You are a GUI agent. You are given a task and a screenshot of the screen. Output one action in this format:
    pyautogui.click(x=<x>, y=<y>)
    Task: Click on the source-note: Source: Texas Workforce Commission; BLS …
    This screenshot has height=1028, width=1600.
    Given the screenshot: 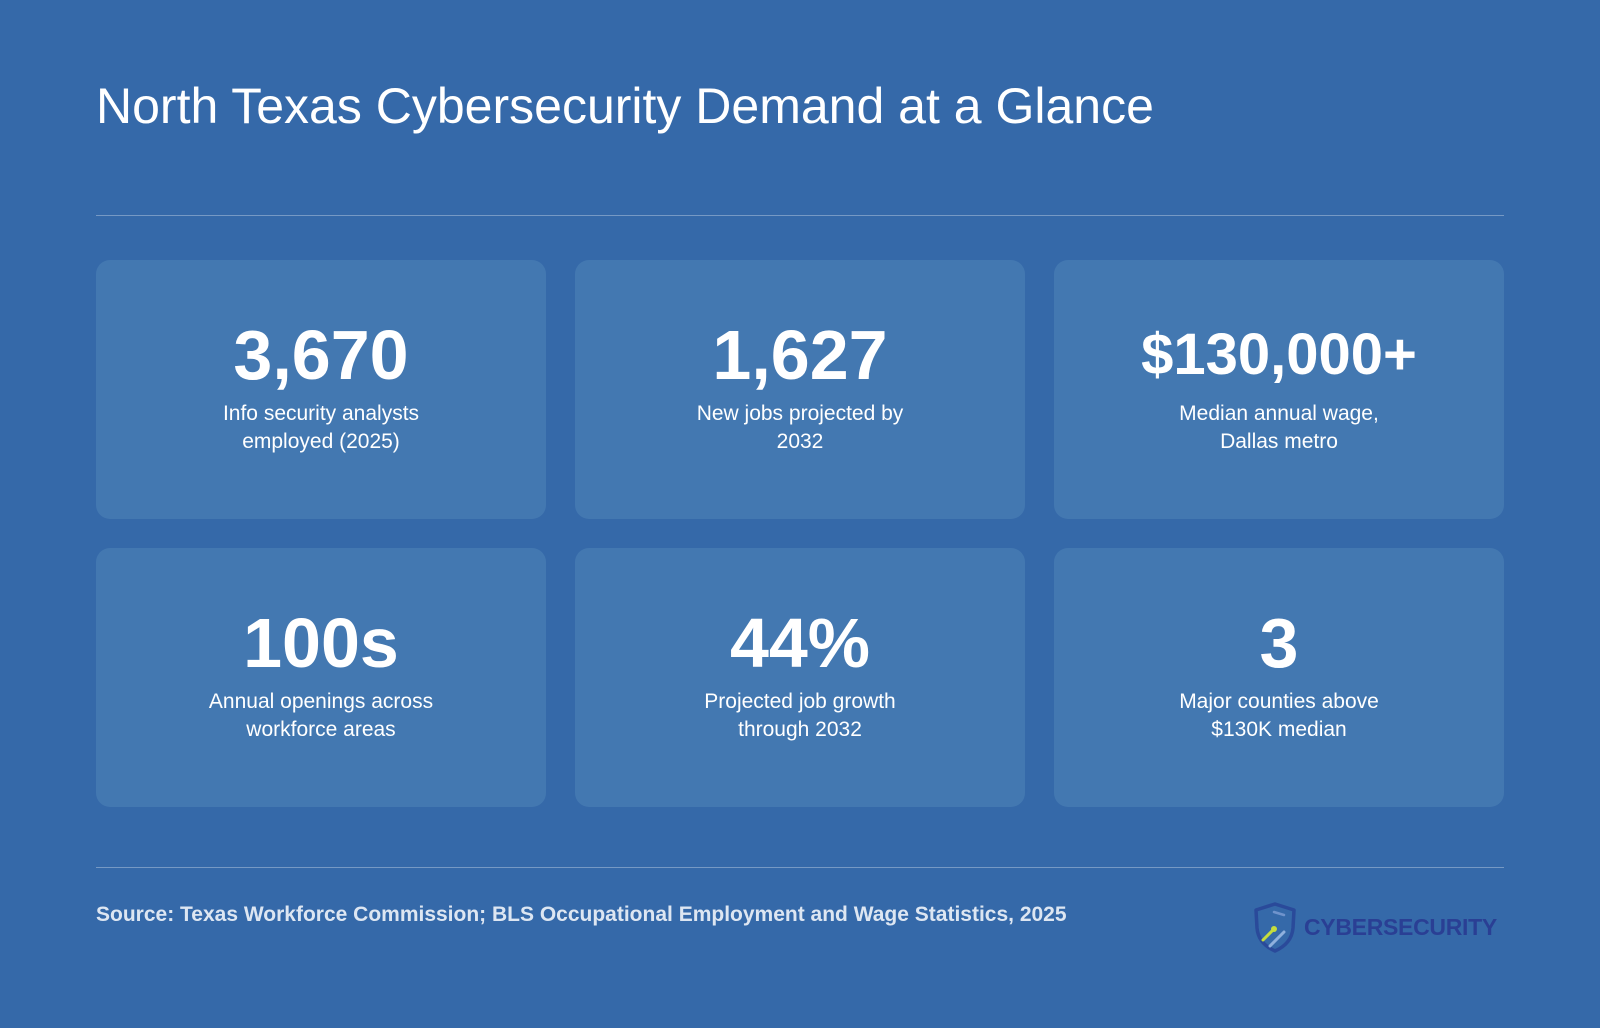 What is the action you would take?
    pyautogui.click(x=581, y=914)
    